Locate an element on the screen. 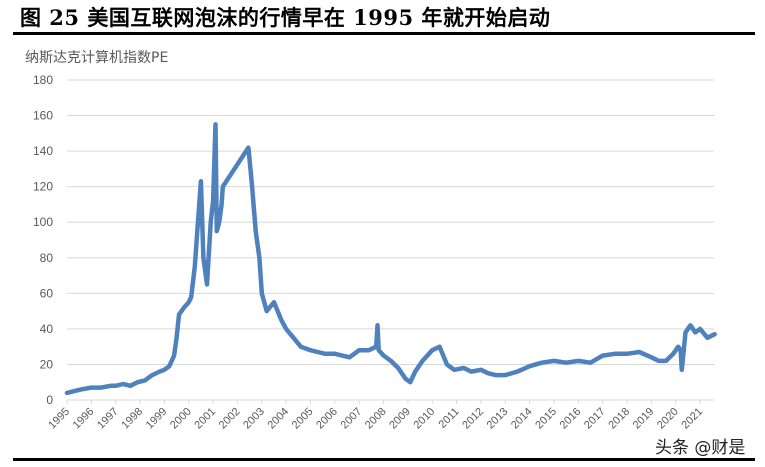 The height and width of the screenshot is (467, 765). x-tick-label: 2021 is located at coordinates (692, 419).